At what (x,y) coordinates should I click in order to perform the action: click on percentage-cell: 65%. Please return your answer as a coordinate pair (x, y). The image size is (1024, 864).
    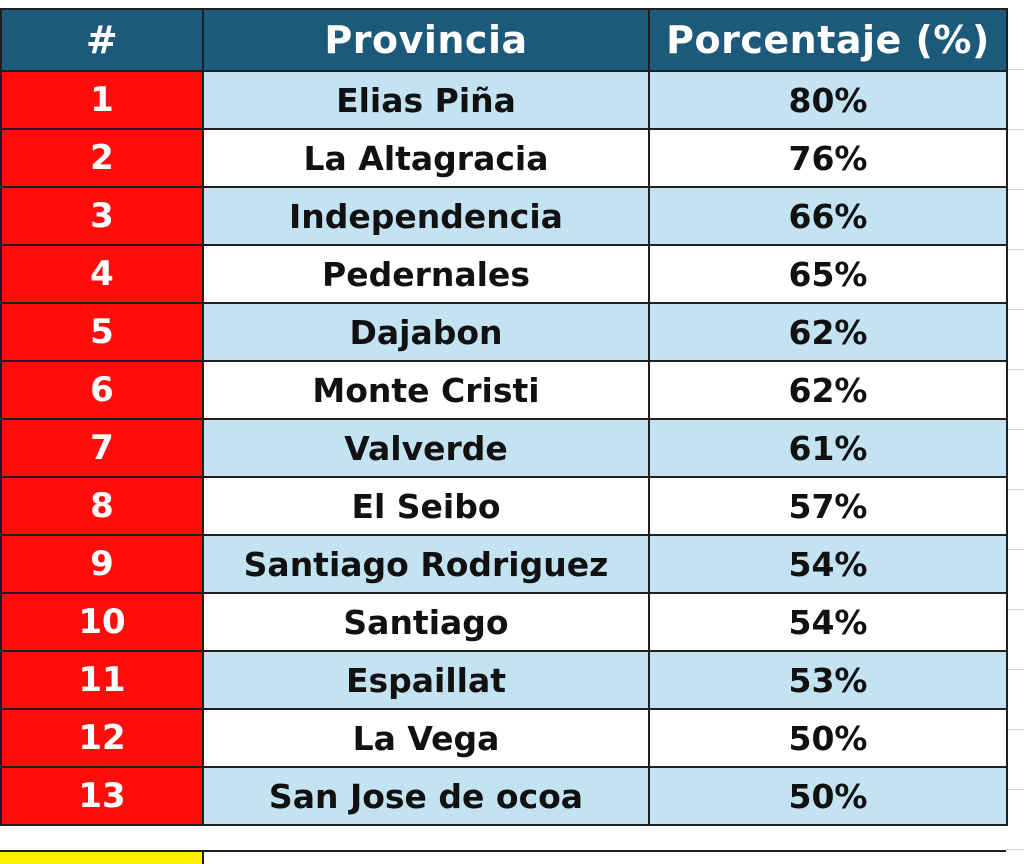
    Looking at the image, I should click on (828, 274).